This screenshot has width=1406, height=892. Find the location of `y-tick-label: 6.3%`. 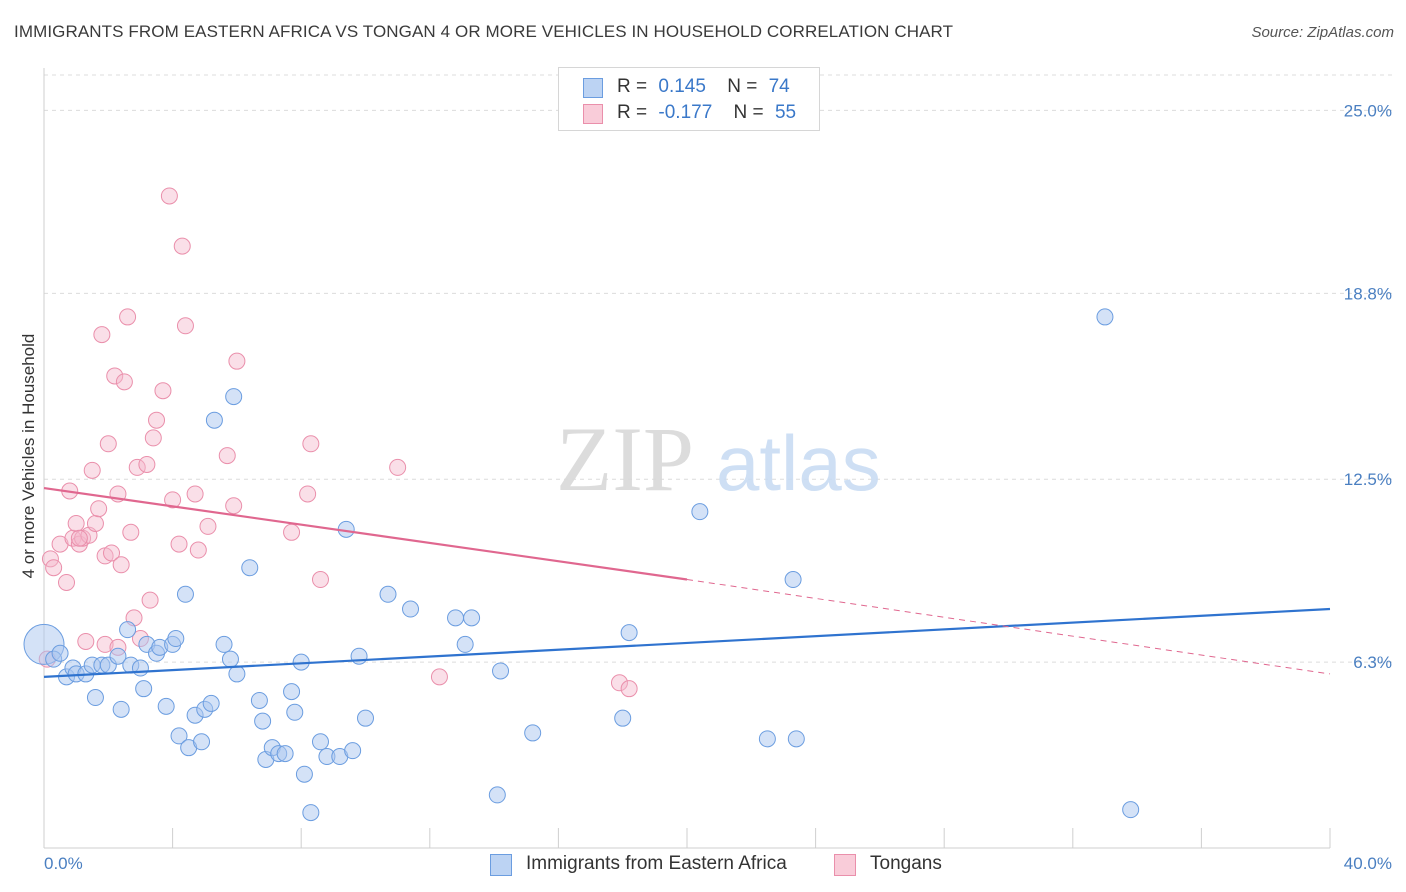

y-tick-label: 6.3% is located at coordinates (1372, 662).